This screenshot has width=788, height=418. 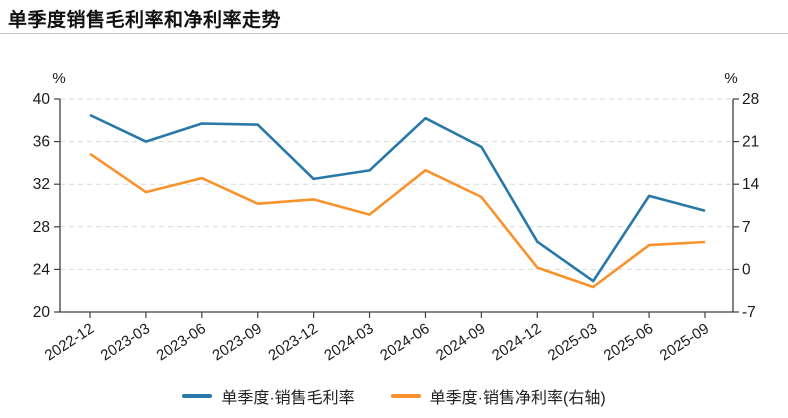 I want to click on legend-item-net-margin: 单季度·销售净利率(右轴), so click(x=498, y=396).